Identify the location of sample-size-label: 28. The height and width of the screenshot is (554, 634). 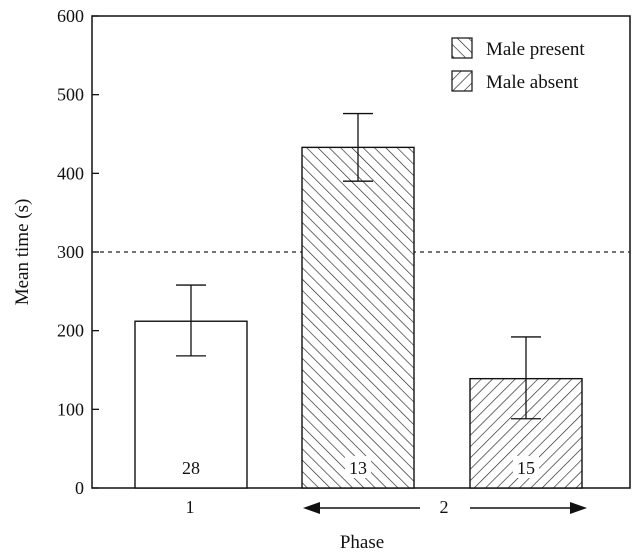
(191, 468).